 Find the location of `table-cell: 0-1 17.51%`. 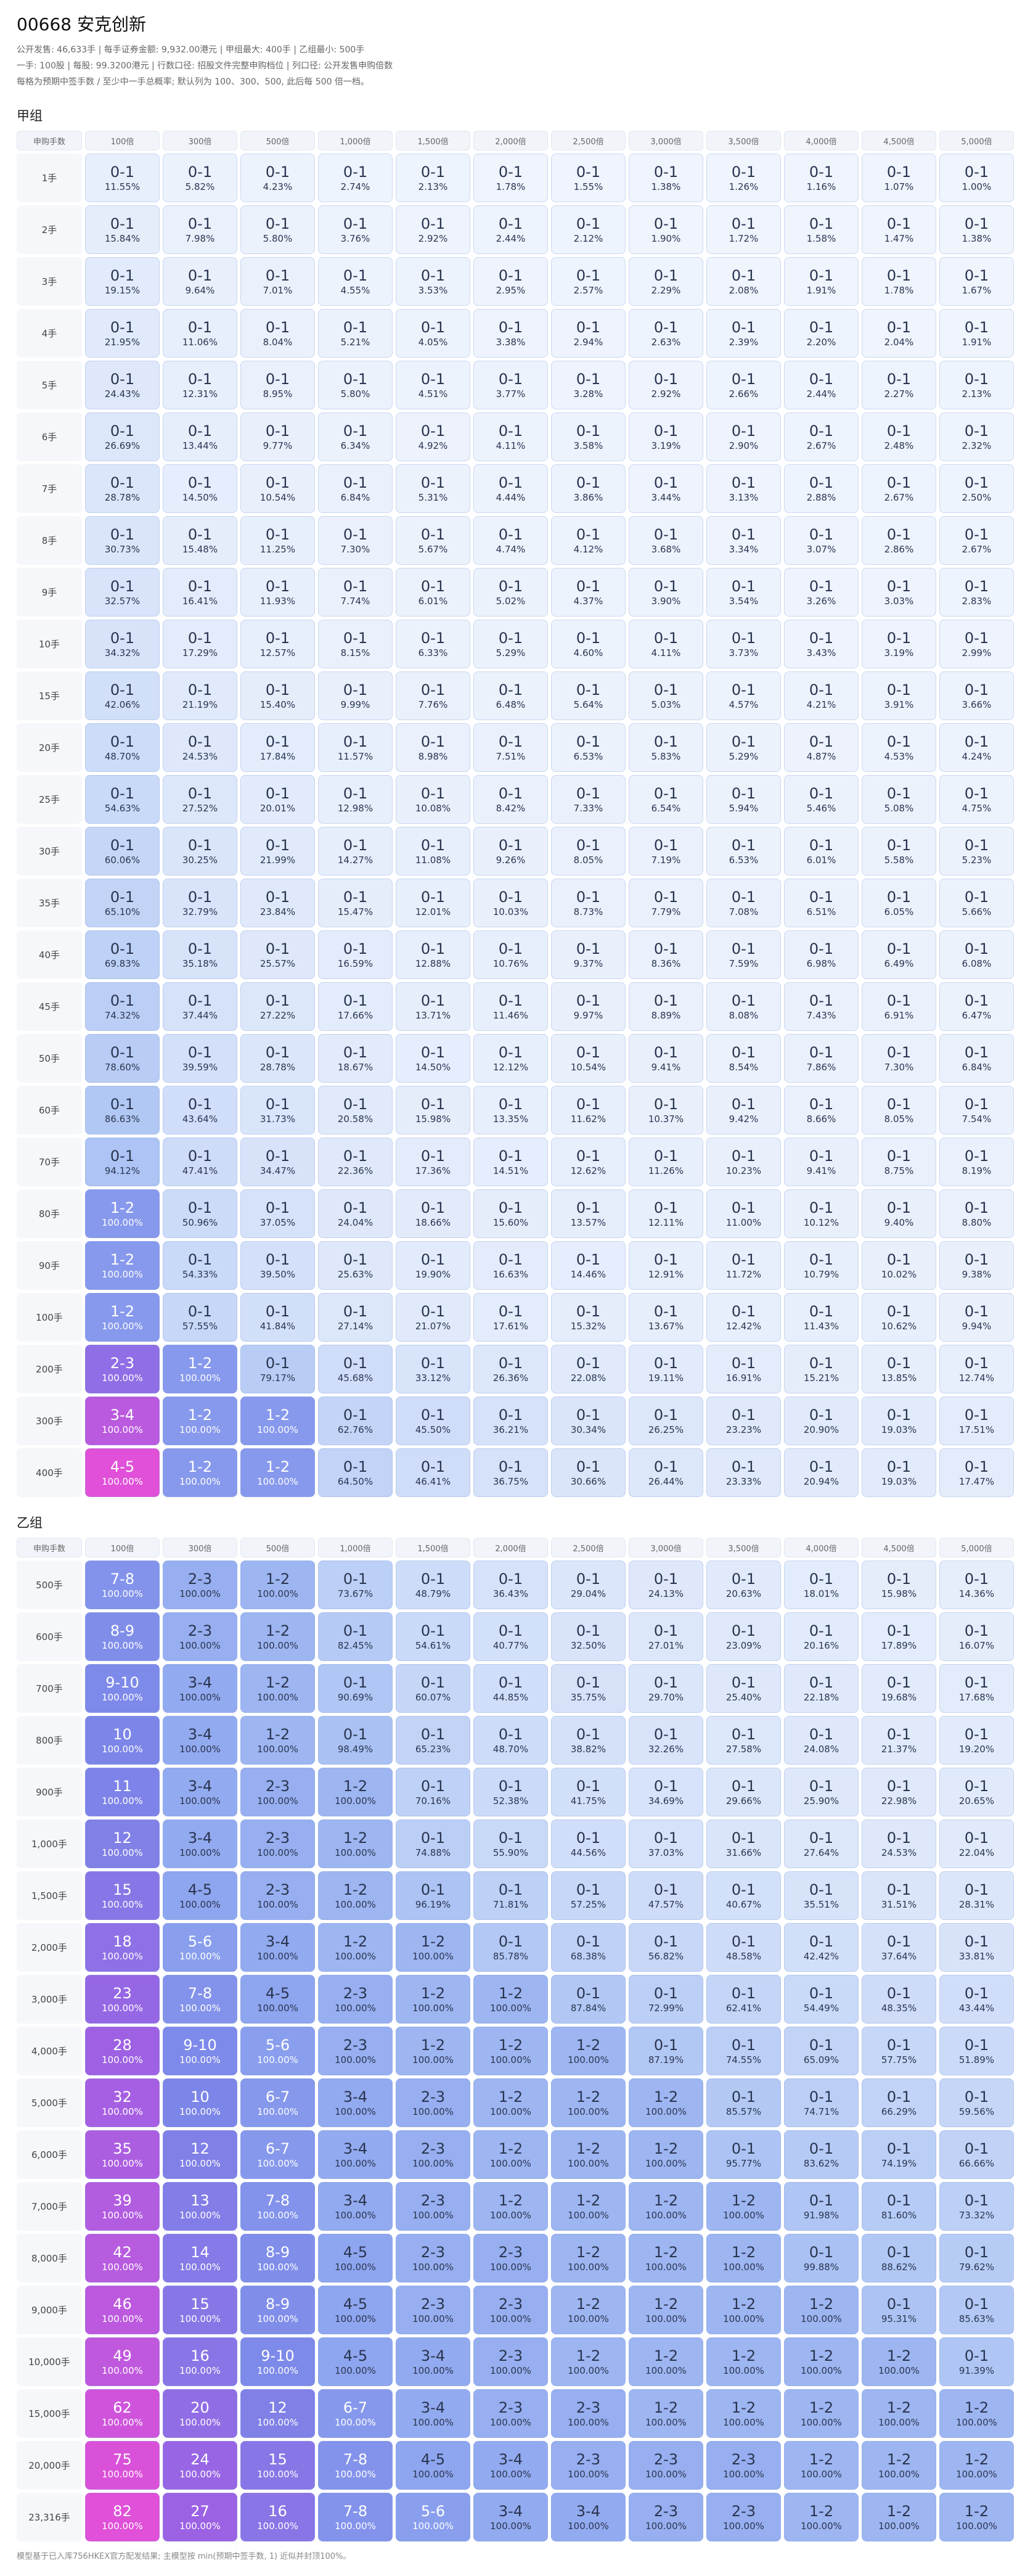

table-cell: 0-1 17.51% is located at coordinates (976, 1421).